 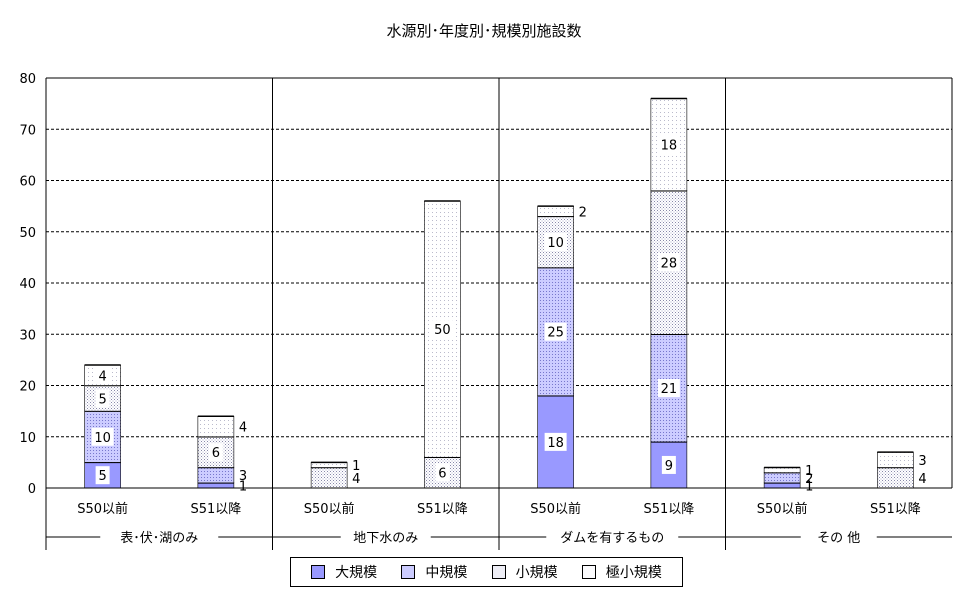 I want to click on legend-item: 小規模, so click(x=524, y=572).